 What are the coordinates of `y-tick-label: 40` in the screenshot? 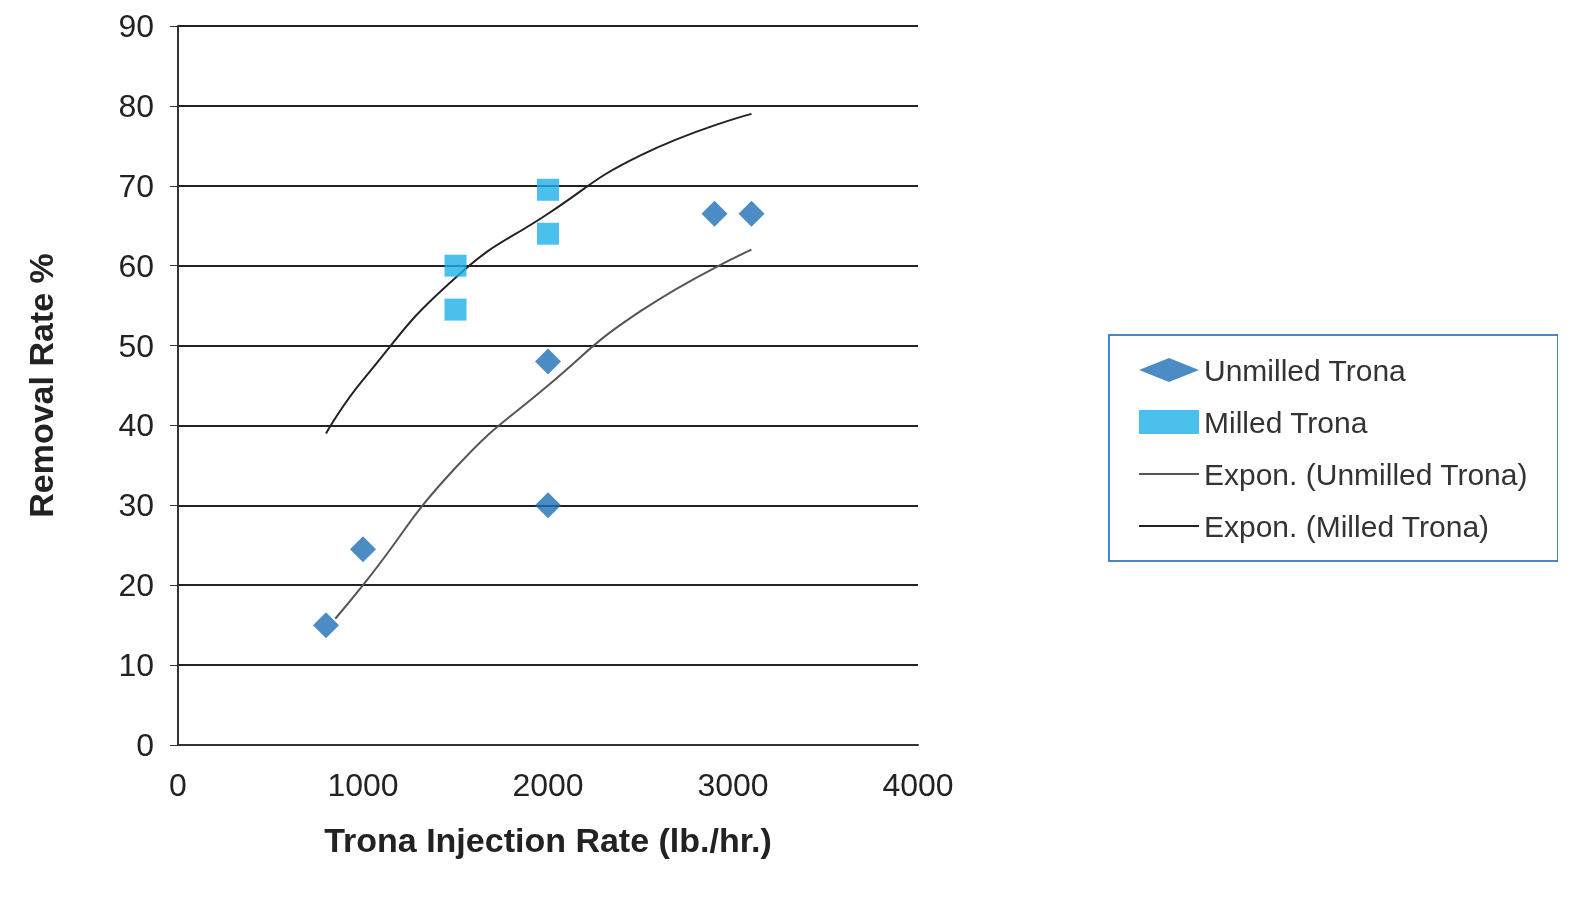 It's located at (136, 425).